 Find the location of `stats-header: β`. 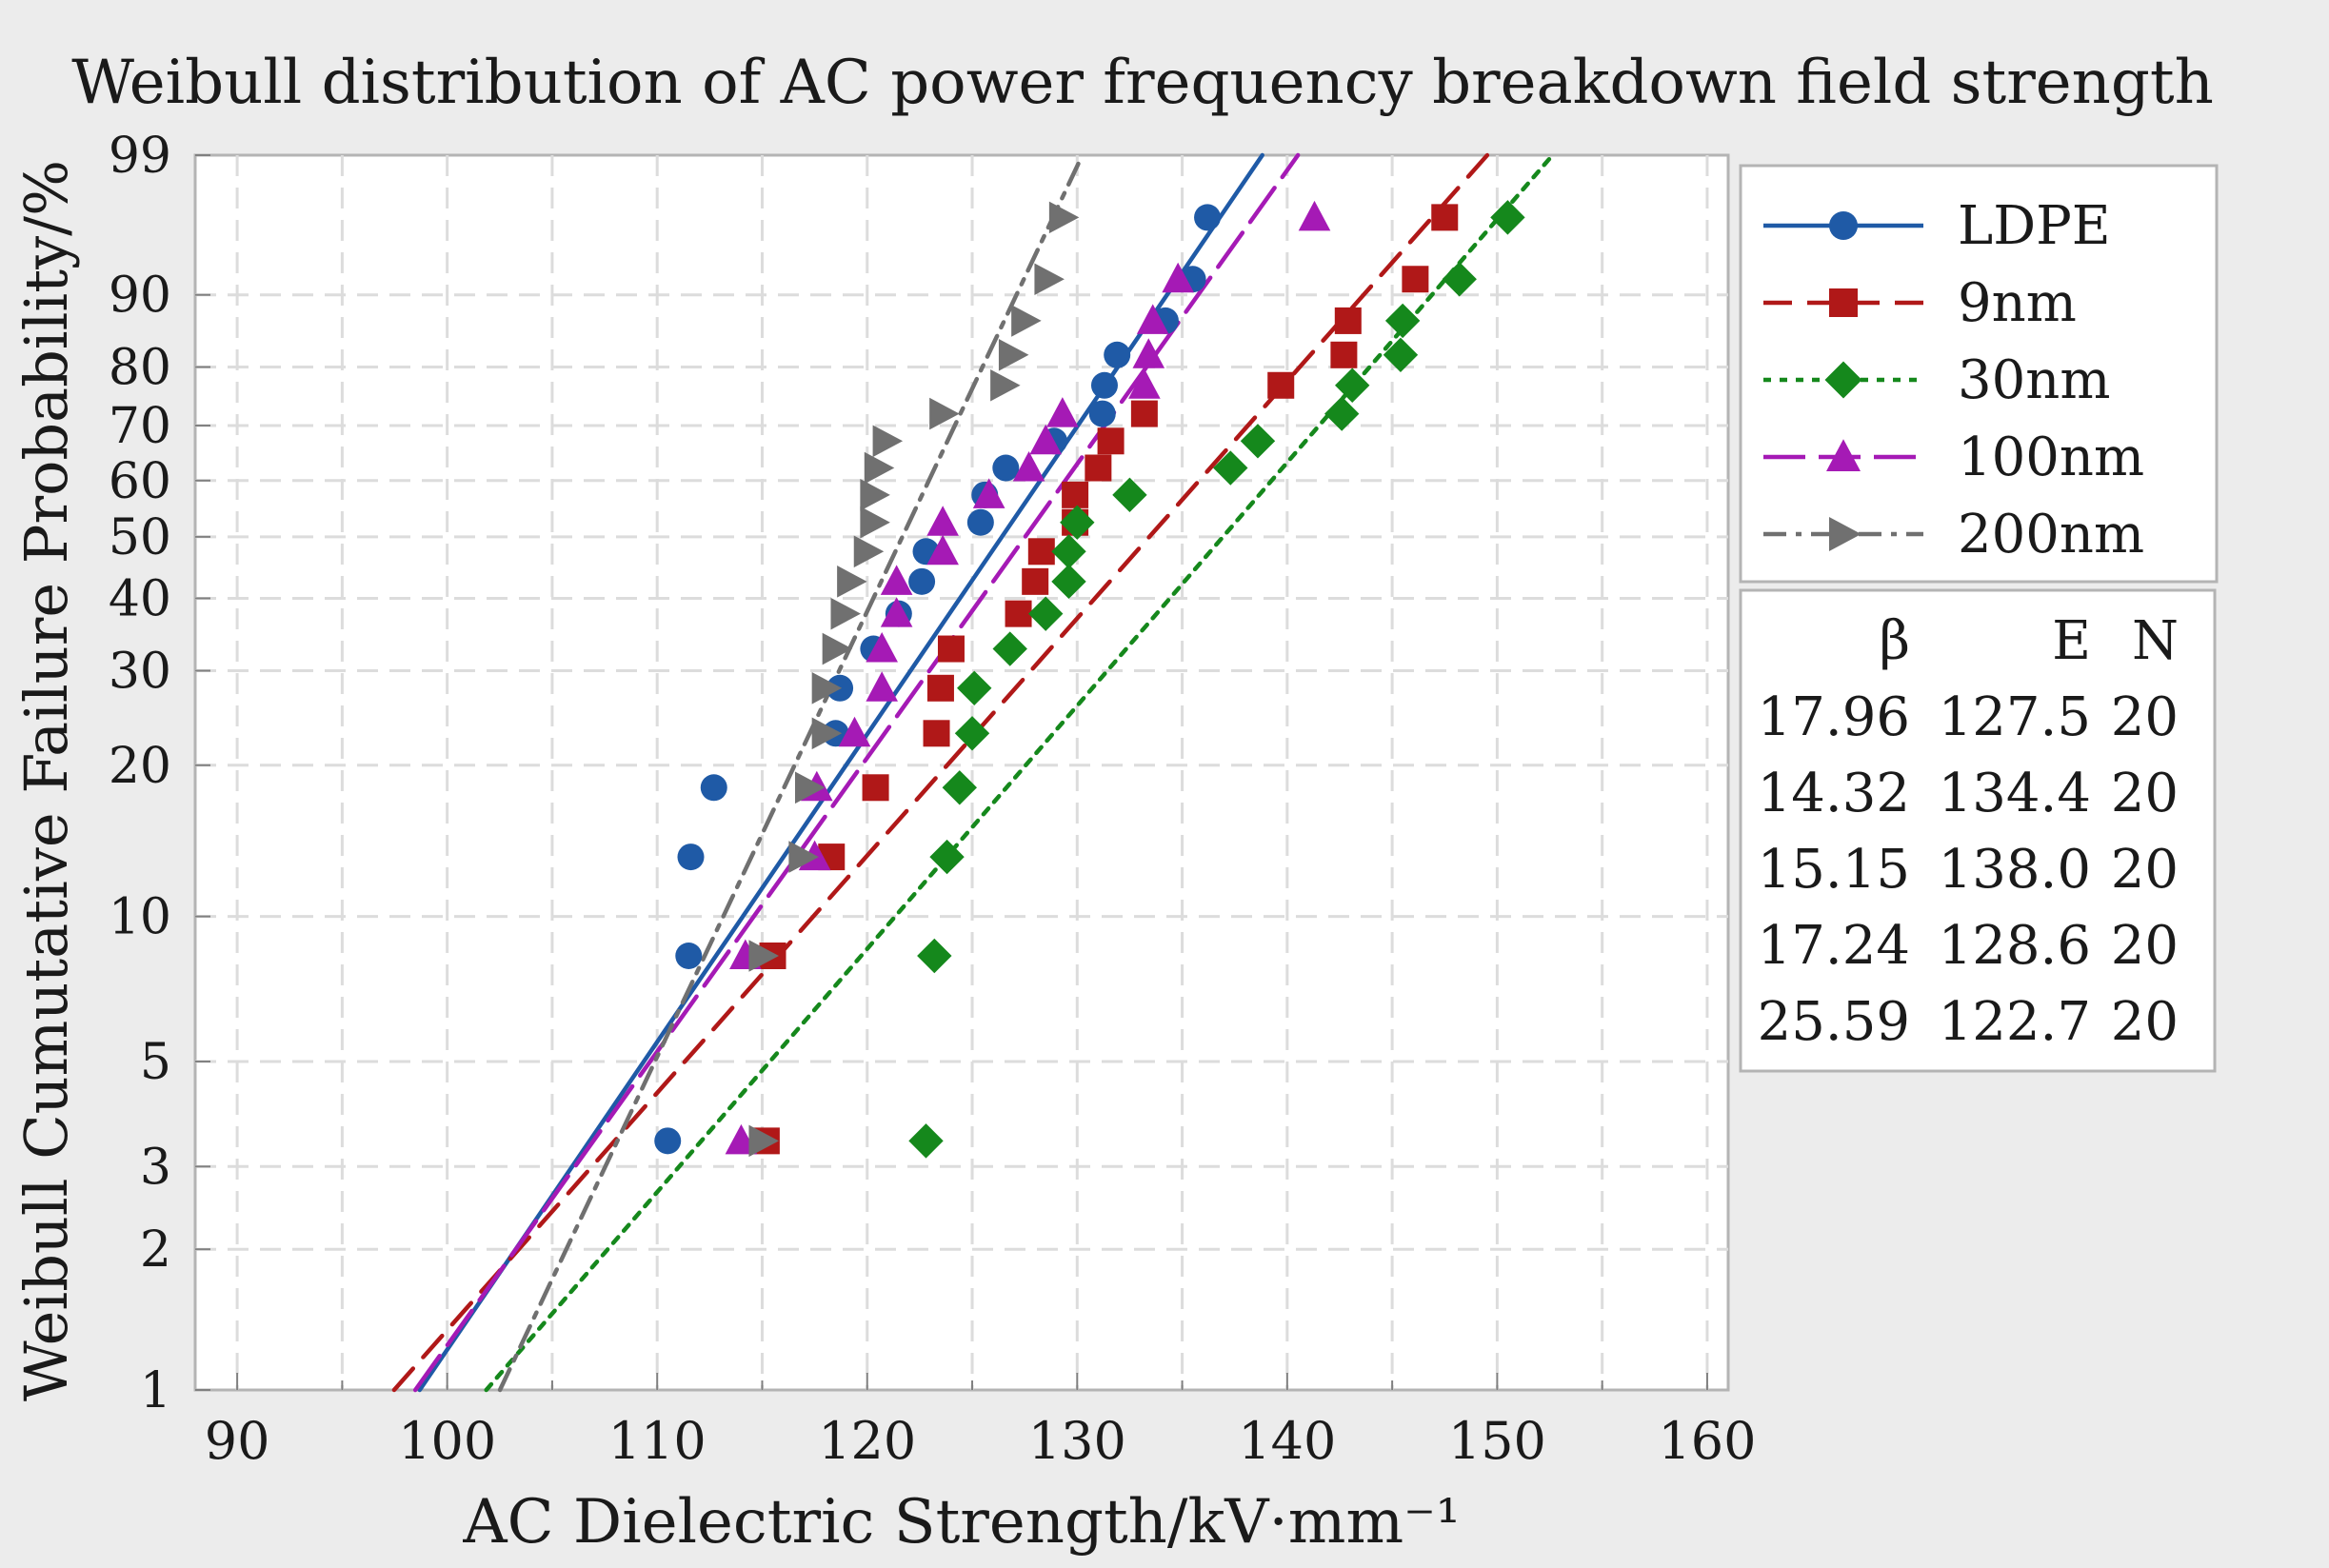

stats-header: β is located at coordinates (1895, 641).